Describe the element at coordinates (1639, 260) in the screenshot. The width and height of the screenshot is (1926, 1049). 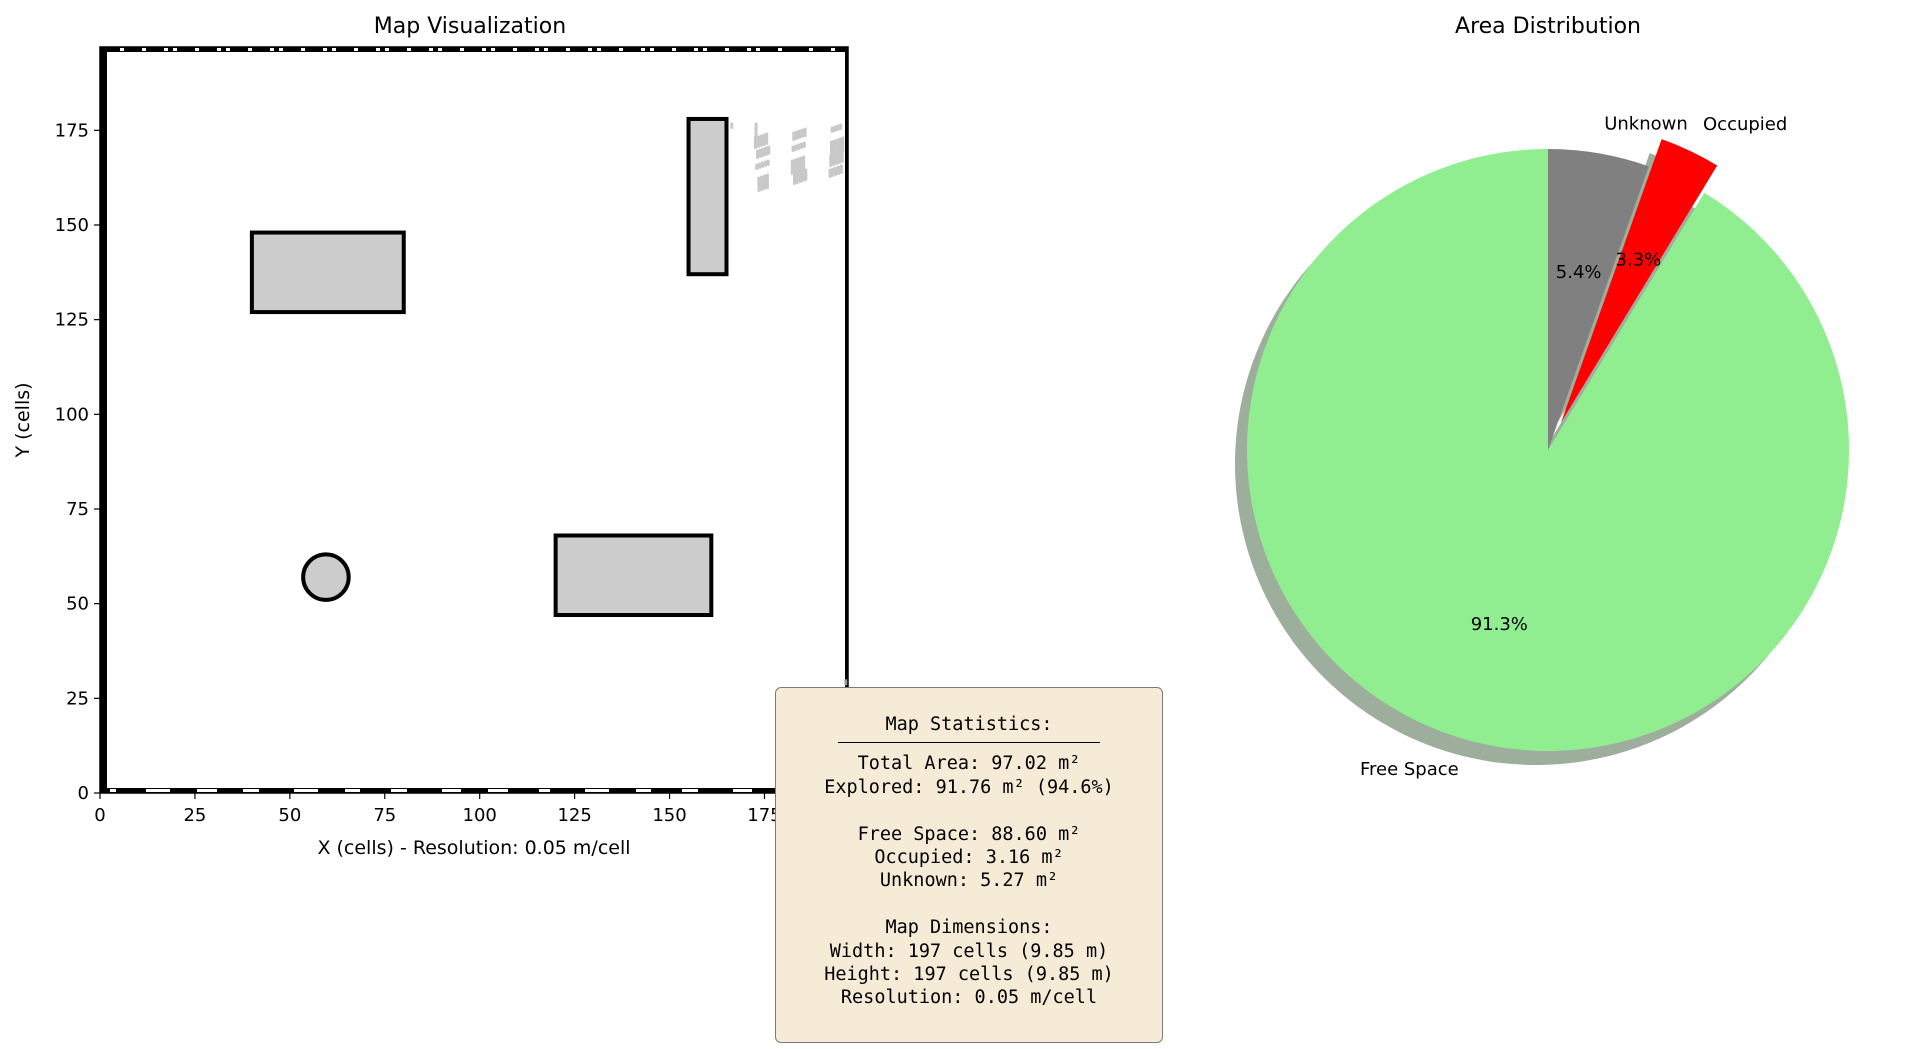
I see `pie-percent-label: 3.3%` at that location.